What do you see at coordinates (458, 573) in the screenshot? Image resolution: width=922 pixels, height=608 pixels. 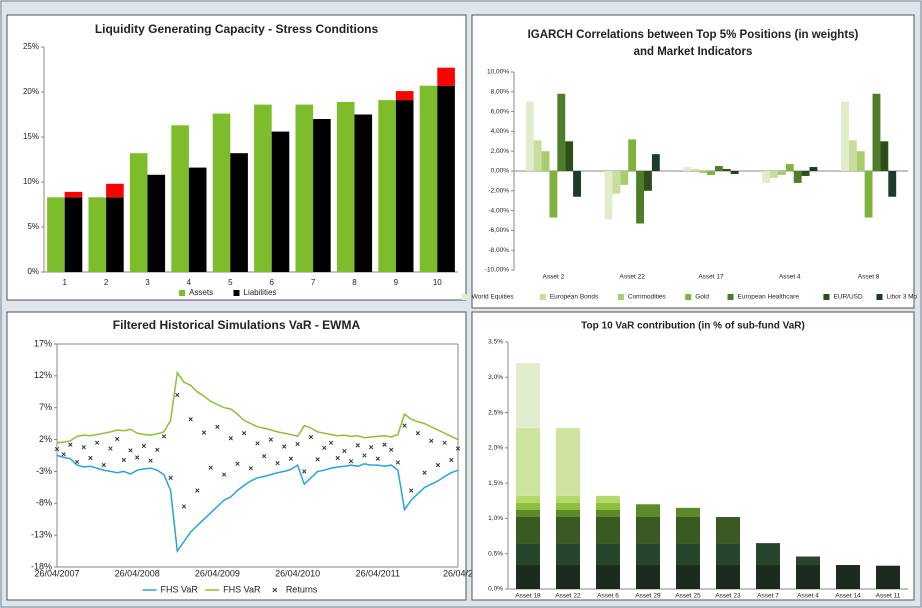 I see `x-tick-label: 26/04/2` at bounding box center [458, 573].